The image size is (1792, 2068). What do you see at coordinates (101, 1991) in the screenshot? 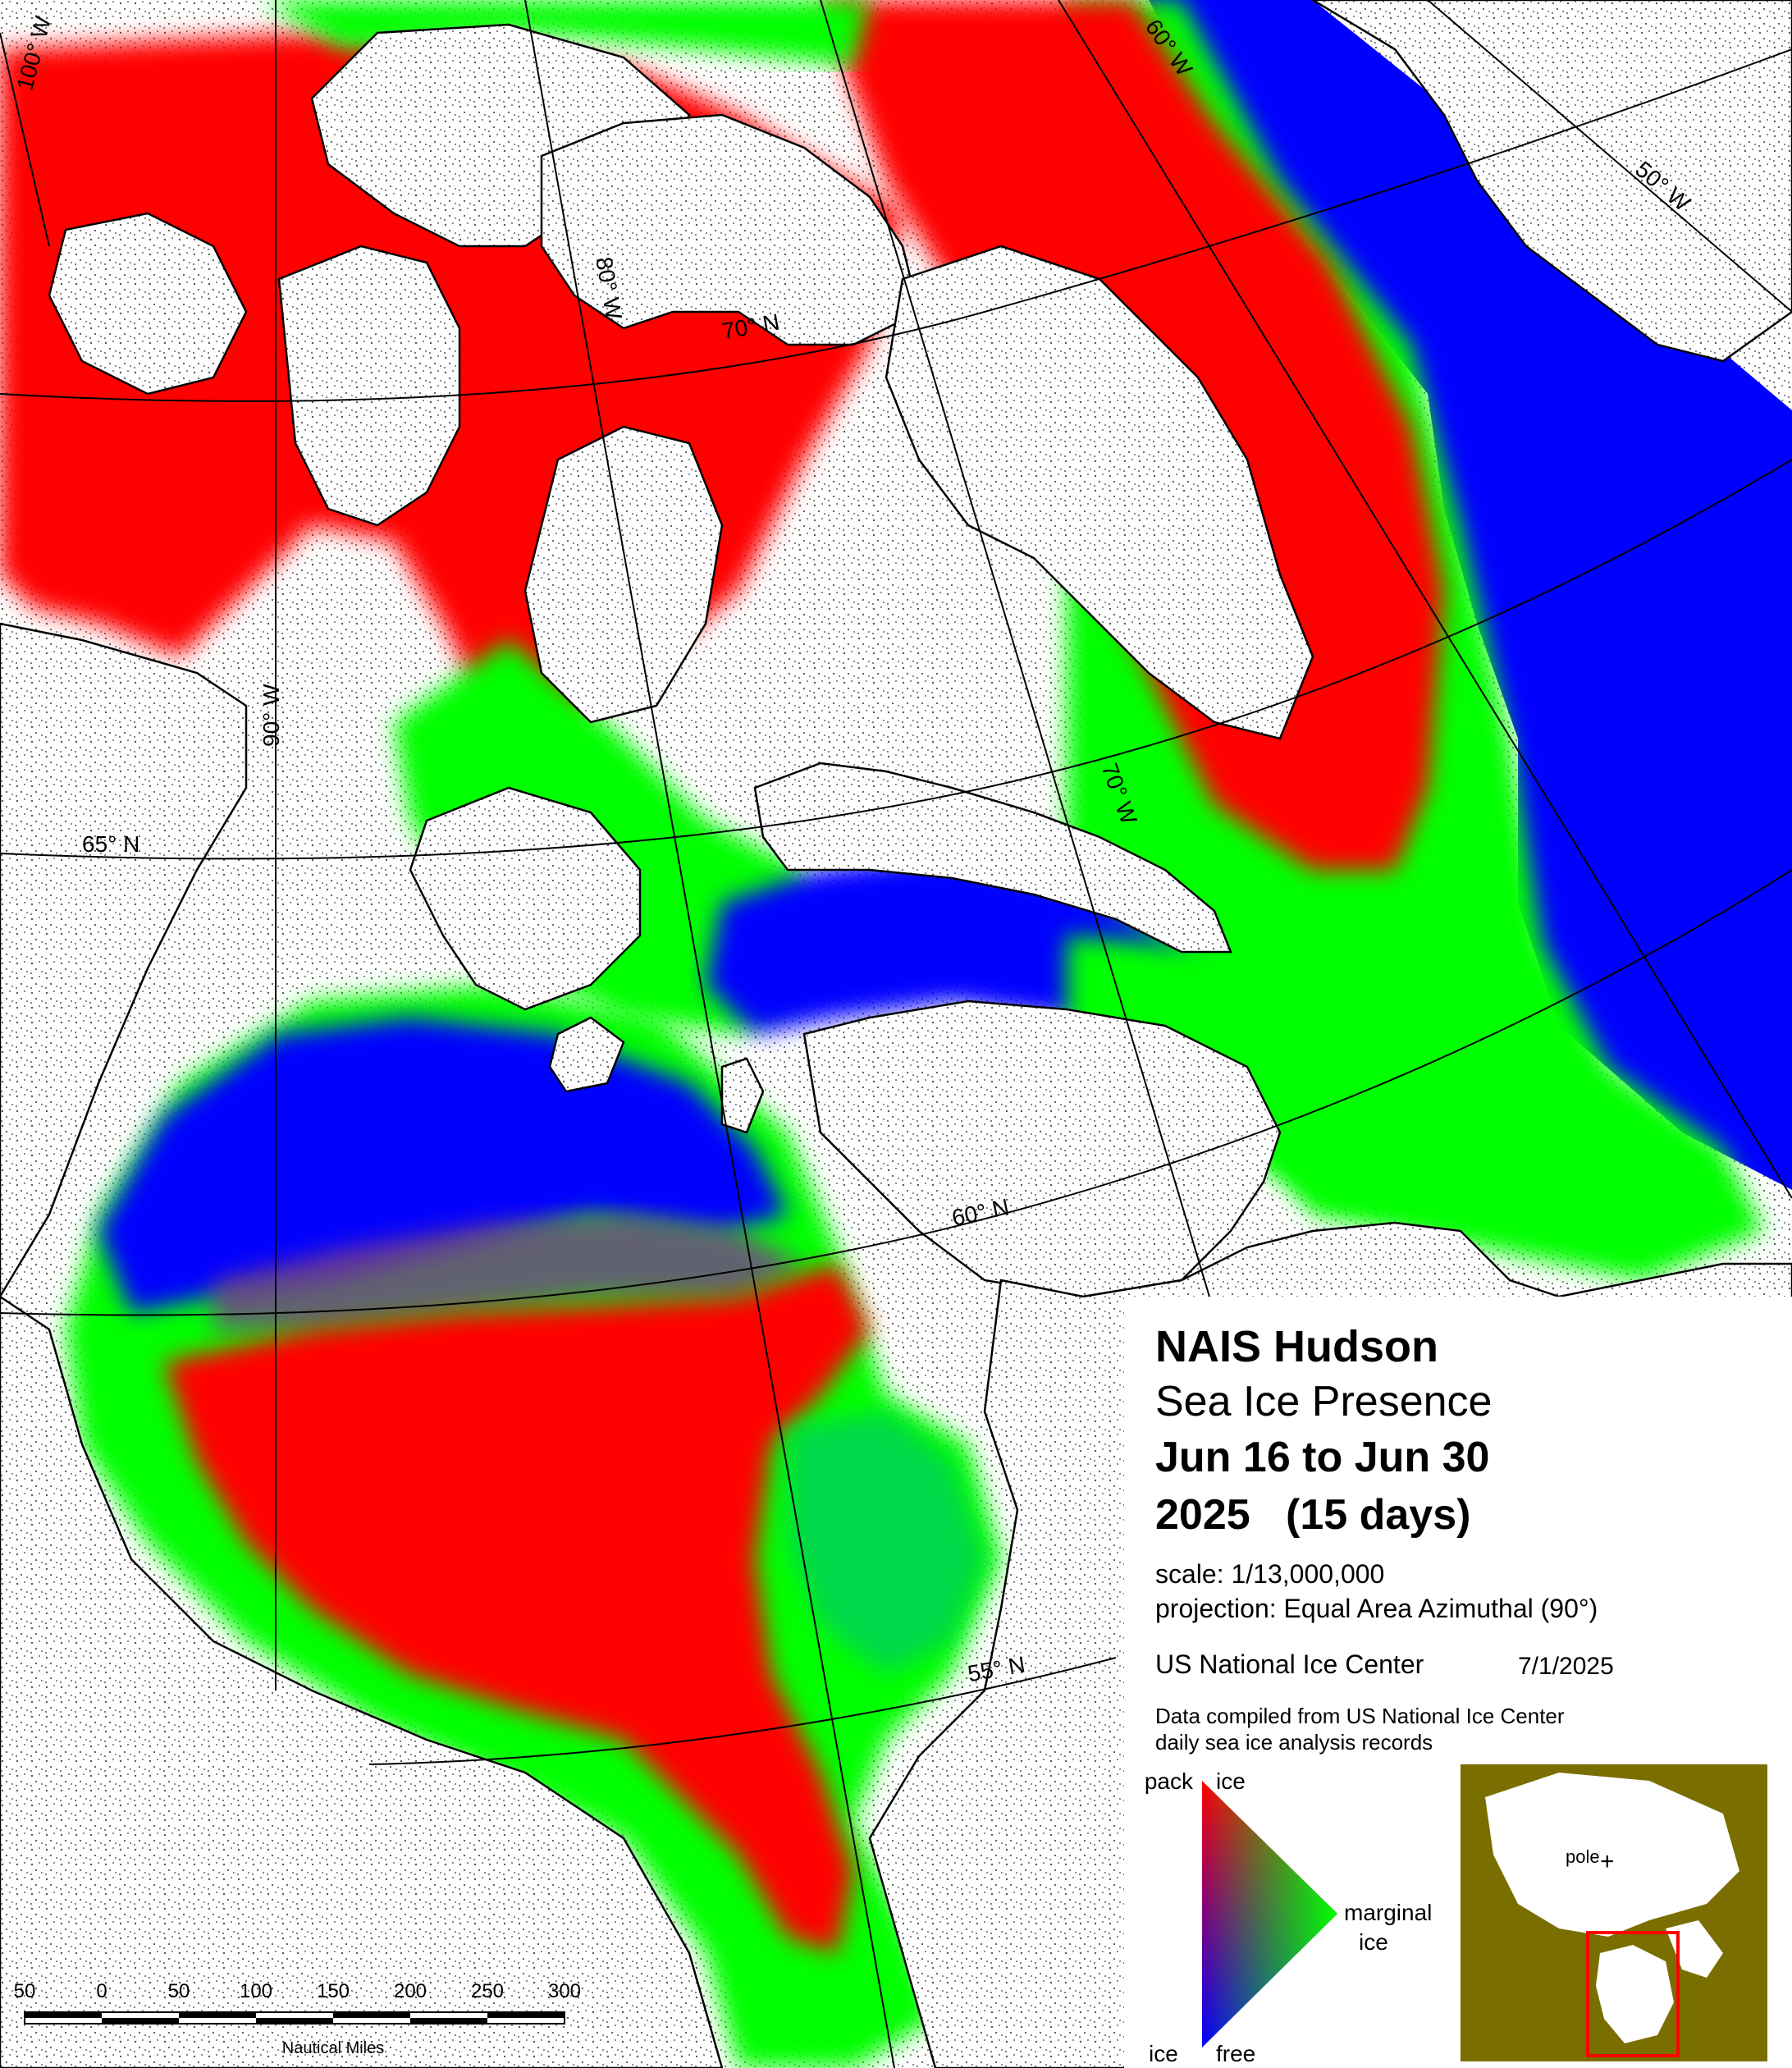
I see `scale-tick-label: 0` at bounding box center [101, 1991].